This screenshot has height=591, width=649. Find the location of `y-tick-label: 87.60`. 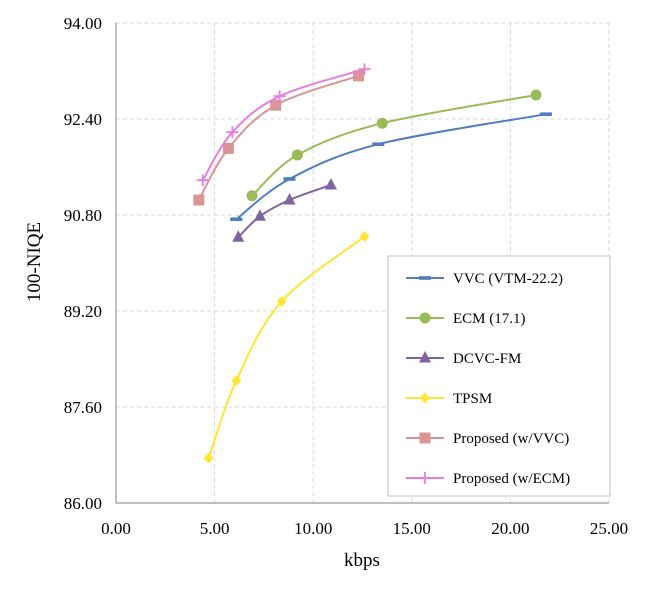

y-tick-label: 87.60 is located at coordinates (83, 407).